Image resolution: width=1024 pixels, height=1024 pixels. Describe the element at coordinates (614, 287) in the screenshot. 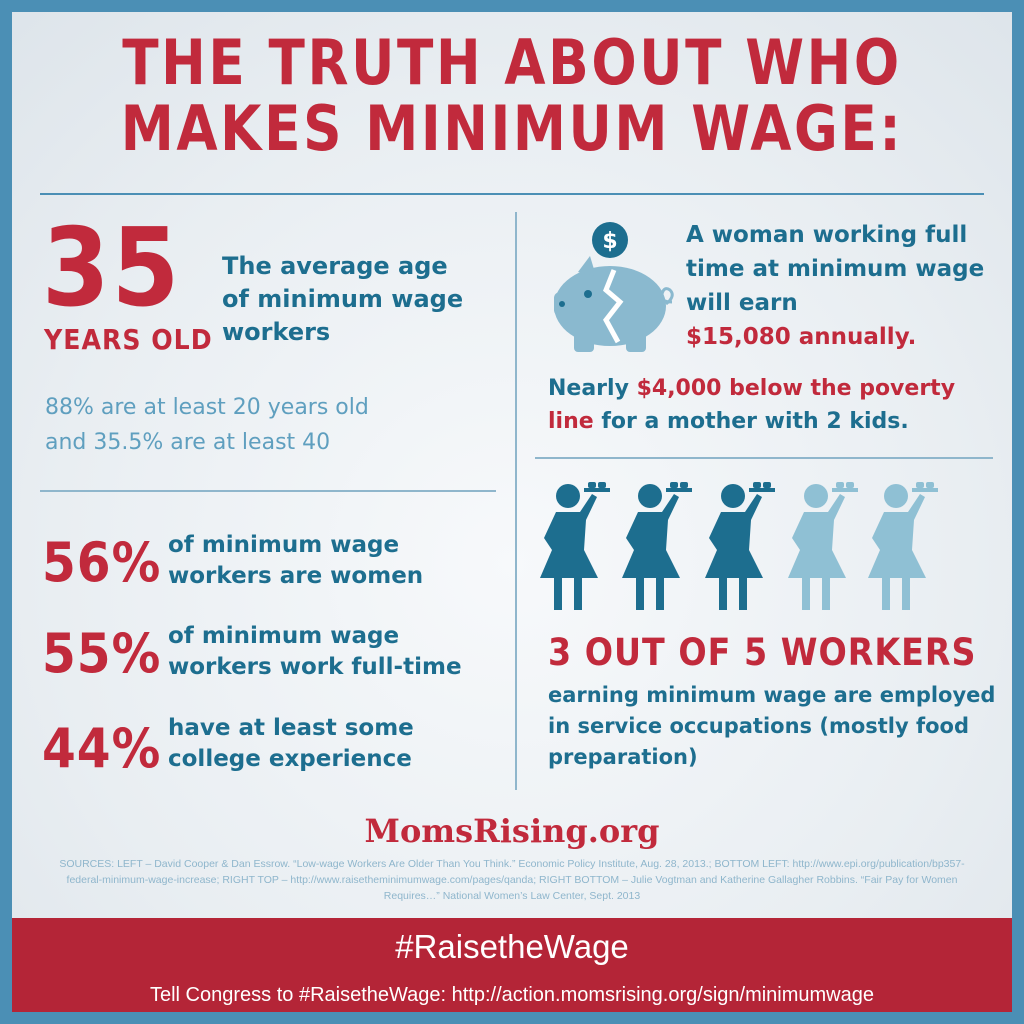

I see `piggy-bank-broken-icon: $` at that location.